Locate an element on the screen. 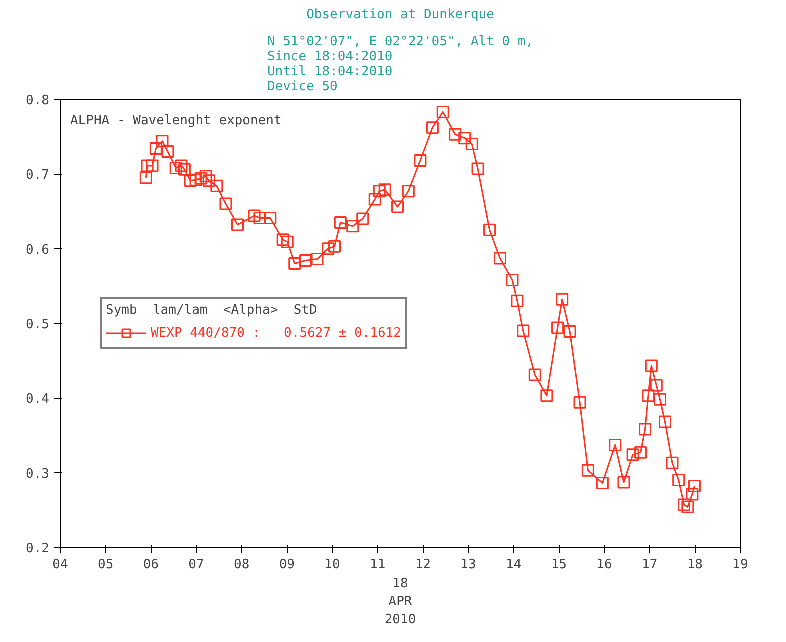 The width and height of the screenshot is (786, 642). x-tick-label: 18 is located at coordinates (695, 565).